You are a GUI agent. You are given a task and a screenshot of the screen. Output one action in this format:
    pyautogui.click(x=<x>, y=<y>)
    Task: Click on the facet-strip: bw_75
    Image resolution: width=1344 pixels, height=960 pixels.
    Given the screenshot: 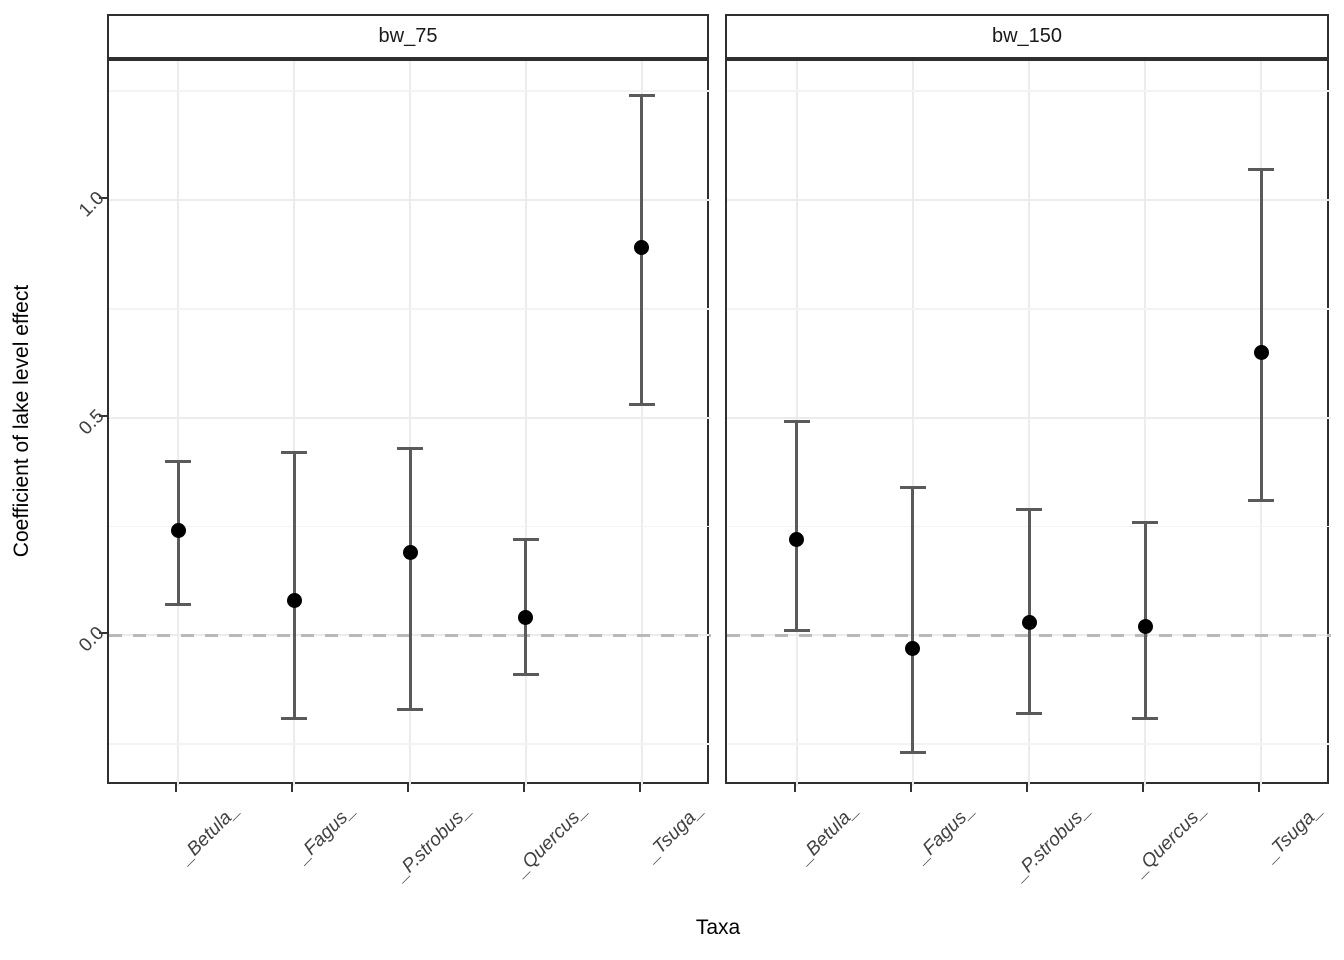 What is the action you would take?
    pyautogui.click(x=408, y=36)
    